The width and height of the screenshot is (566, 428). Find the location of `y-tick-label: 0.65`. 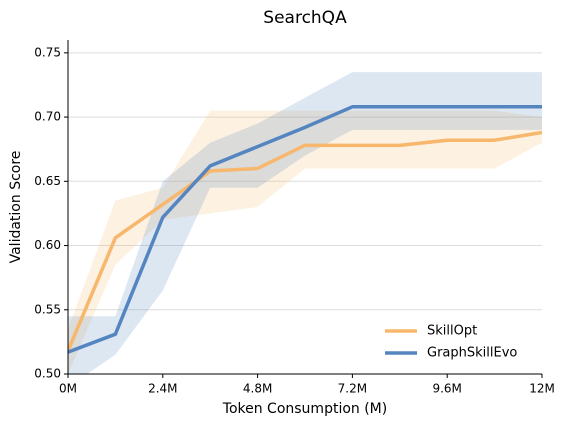

y-tick-label: 0.65 is located at coordinates (47, 181).